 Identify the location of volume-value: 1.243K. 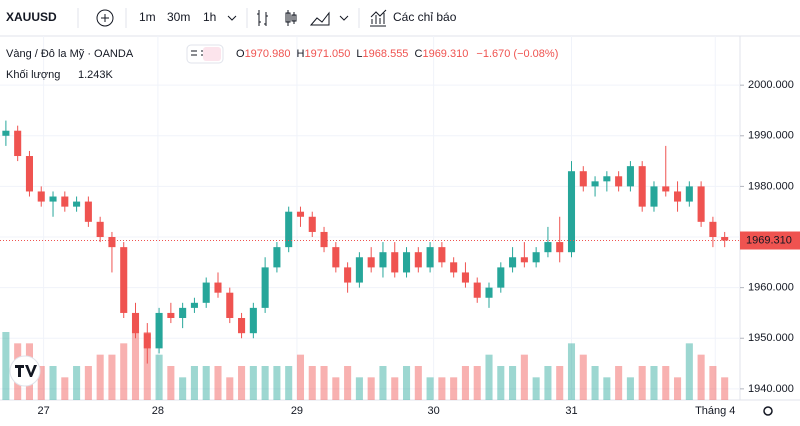
(96, 75).